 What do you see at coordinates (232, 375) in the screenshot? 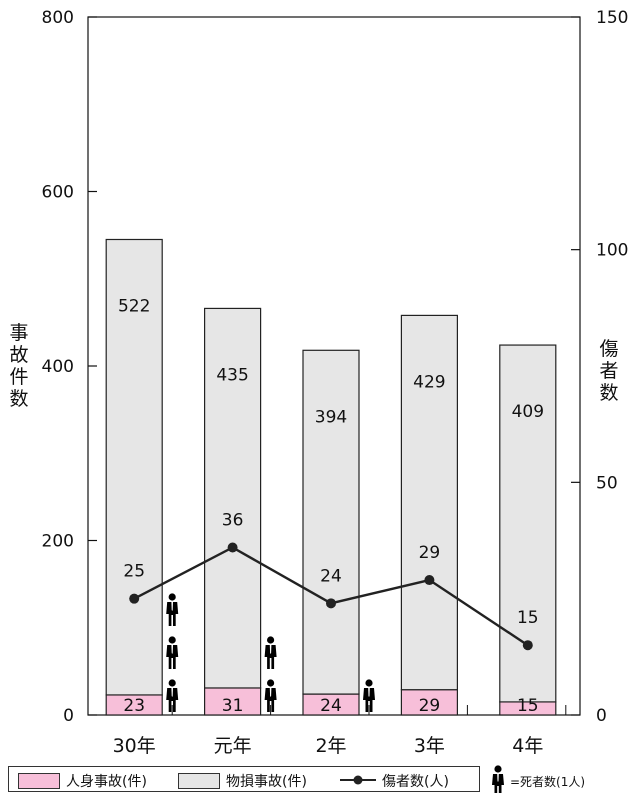
I see `bar-label-property: 435` at bounding box center [232, 375].